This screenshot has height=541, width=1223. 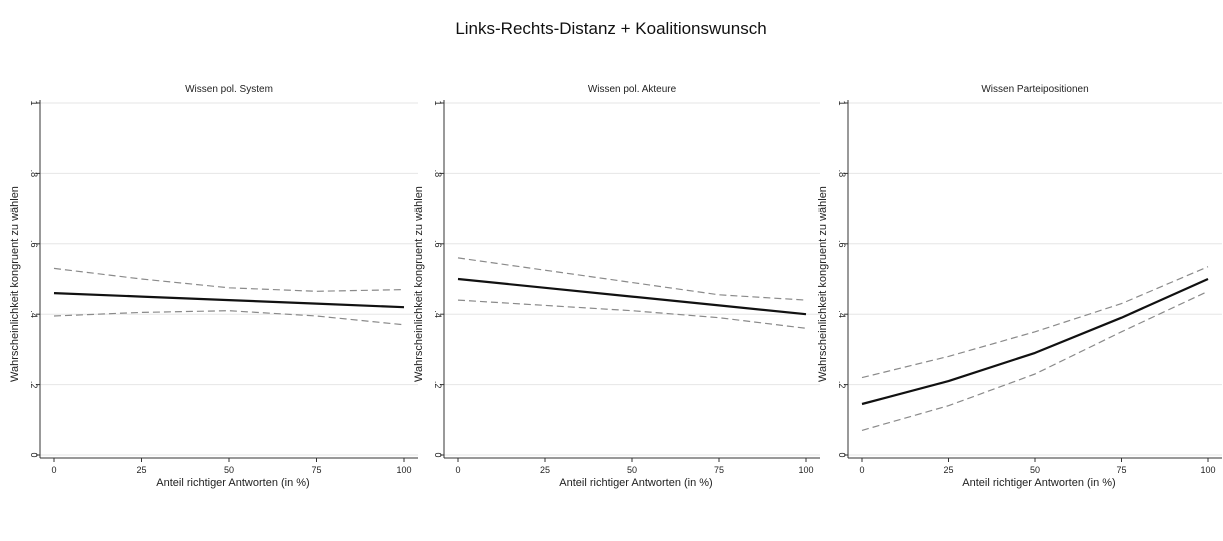 I want to click on chart-title: Links-Rechts-Distanz + Koalitionswunsch, so click(x=610, y=28).